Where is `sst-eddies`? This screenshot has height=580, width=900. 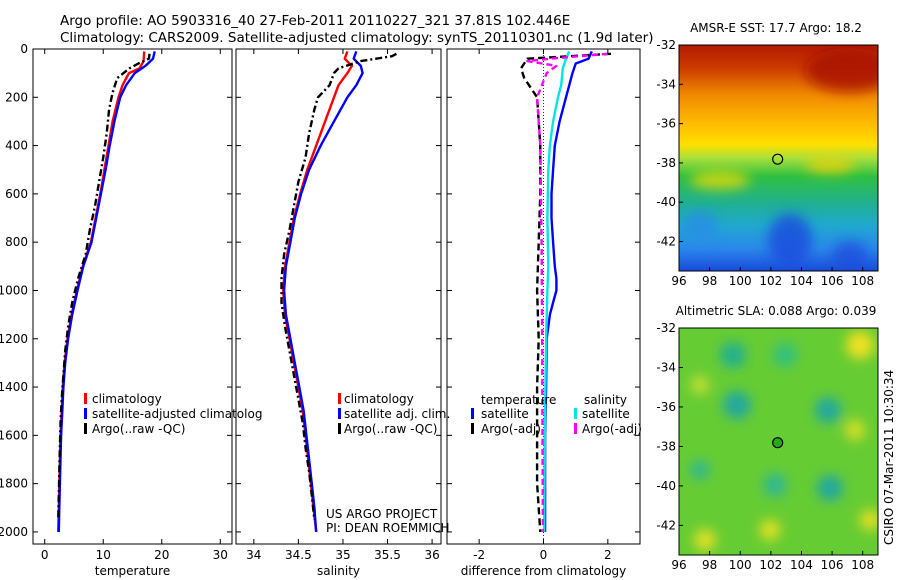
sst-eddies is located at coordinates (780, 158).